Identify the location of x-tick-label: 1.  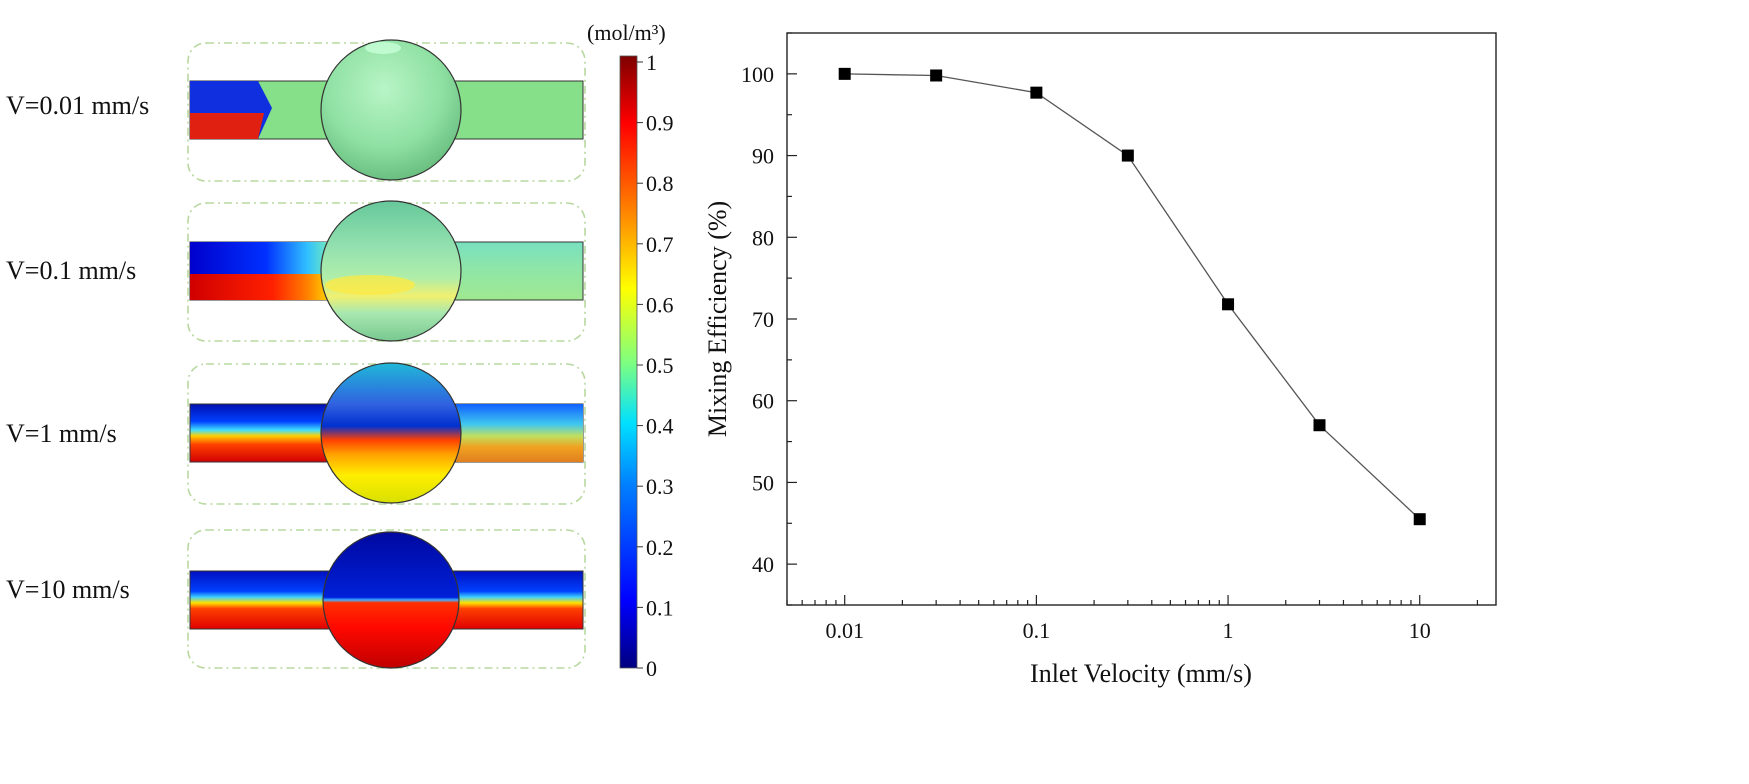
(1228, 630).